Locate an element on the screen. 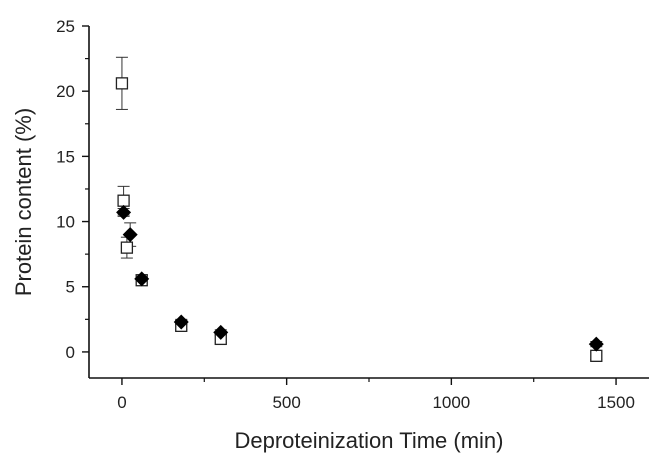 The width and height of the screenshot is (654, 459). y-tick-label: 15 is located at coordinates (65, 156).